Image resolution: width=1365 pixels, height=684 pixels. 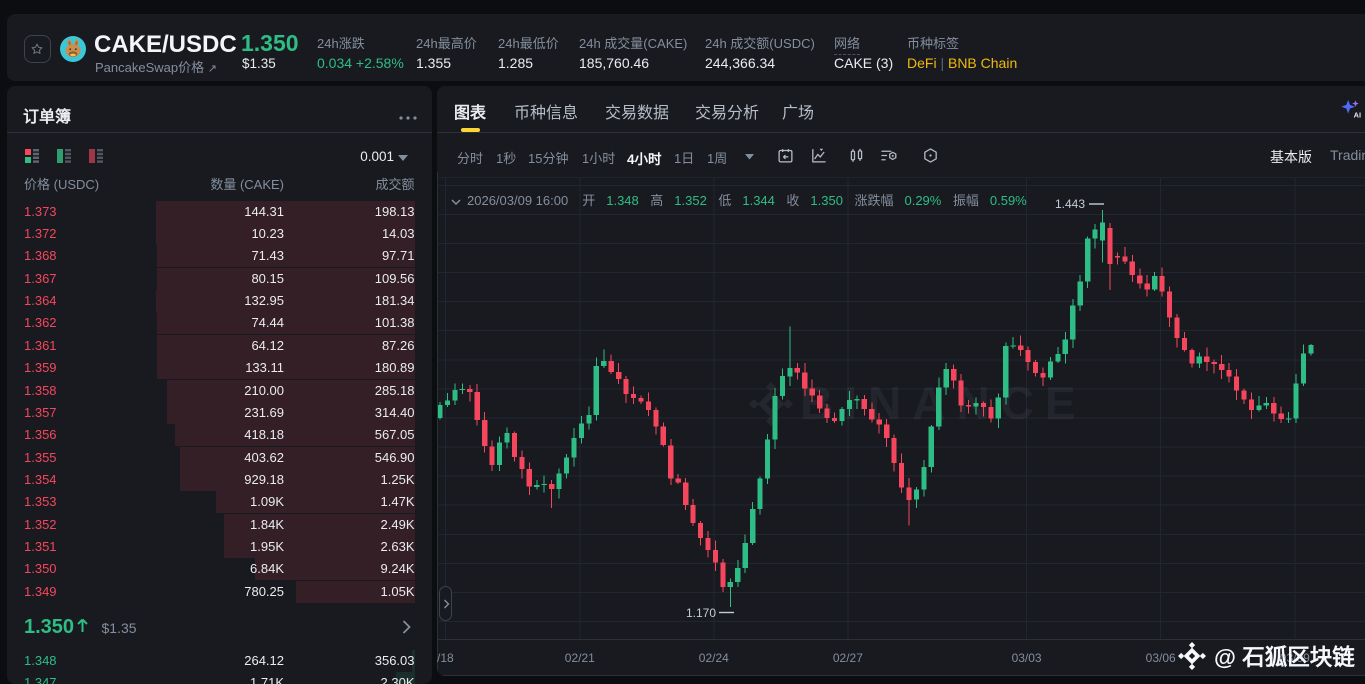 I want to click on svg-text: 1.170, so click(x=701, y=613).